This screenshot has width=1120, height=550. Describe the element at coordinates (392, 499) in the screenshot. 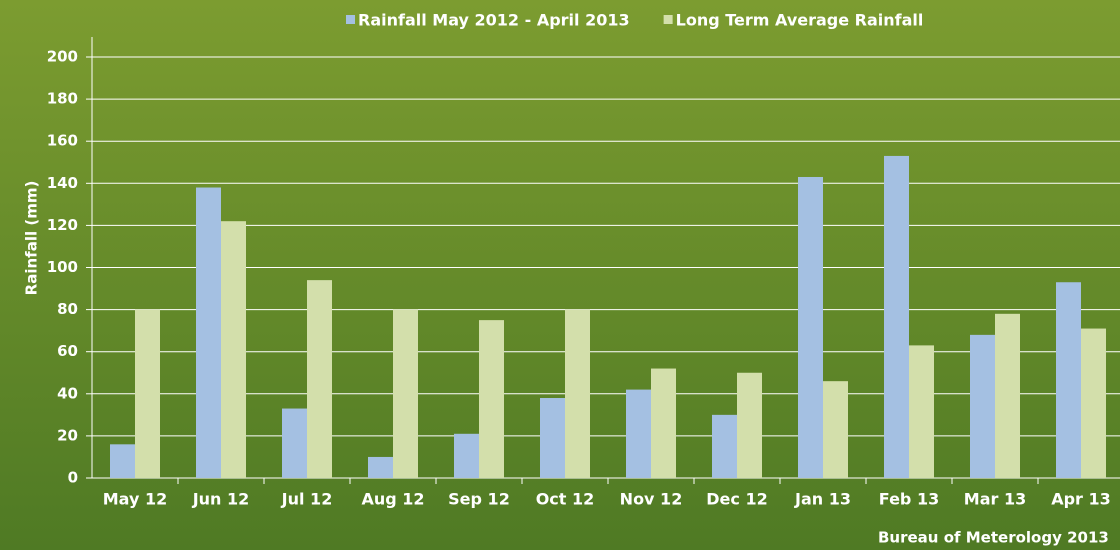

I see `x-tick-label: Aug 12` at that location.